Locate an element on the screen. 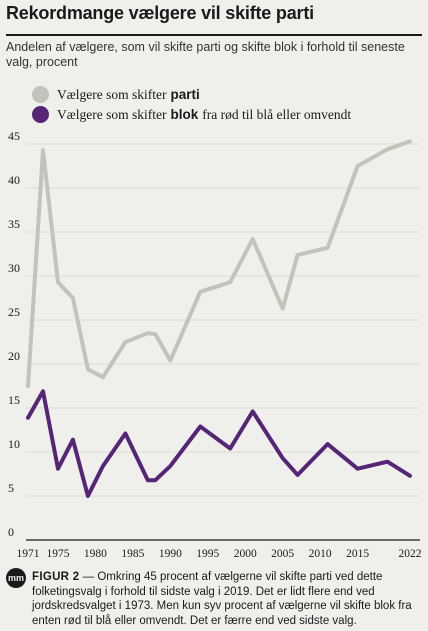 The width and height of the screenshot is (428, 631). legend-label-blok-plain: Vælgere som skifter is located at coordinates (112, 114).